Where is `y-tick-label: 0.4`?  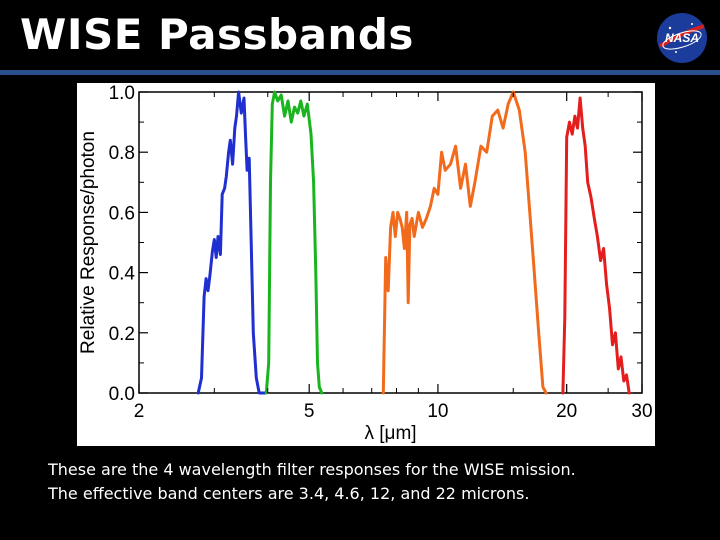
y-tick-label: 0.4 is located at coordinates (122, 274).